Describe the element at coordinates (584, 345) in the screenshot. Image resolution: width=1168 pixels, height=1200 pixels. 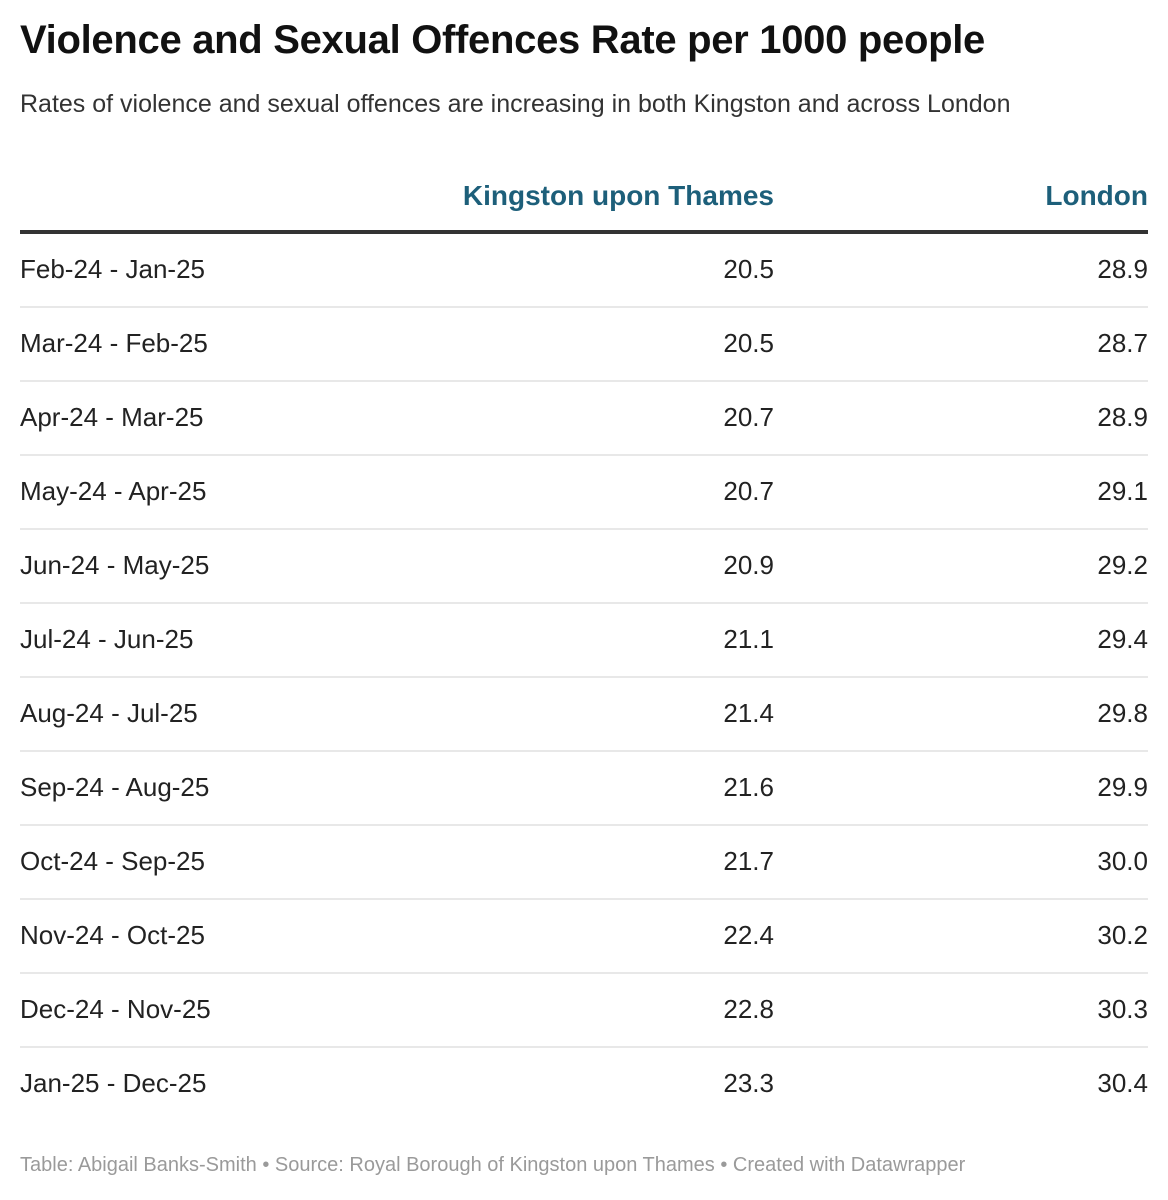
I see `table-row: Mar-24 - Feb-25 20.5 28.7` at that location.